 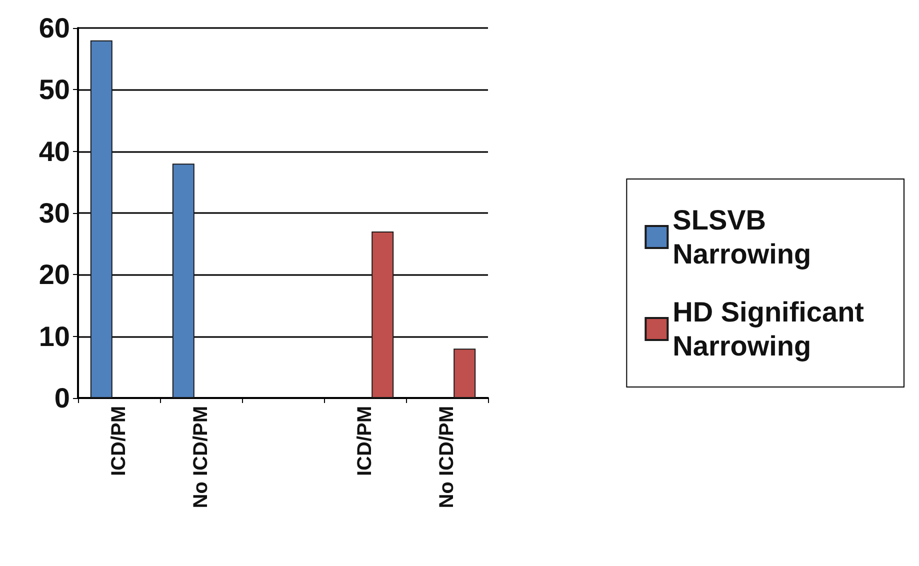 What do you see at coordinates (768, 329) in the screenshot?
I see `legend-label: HD Significant Narrowing` at bounding box center [768, 329].